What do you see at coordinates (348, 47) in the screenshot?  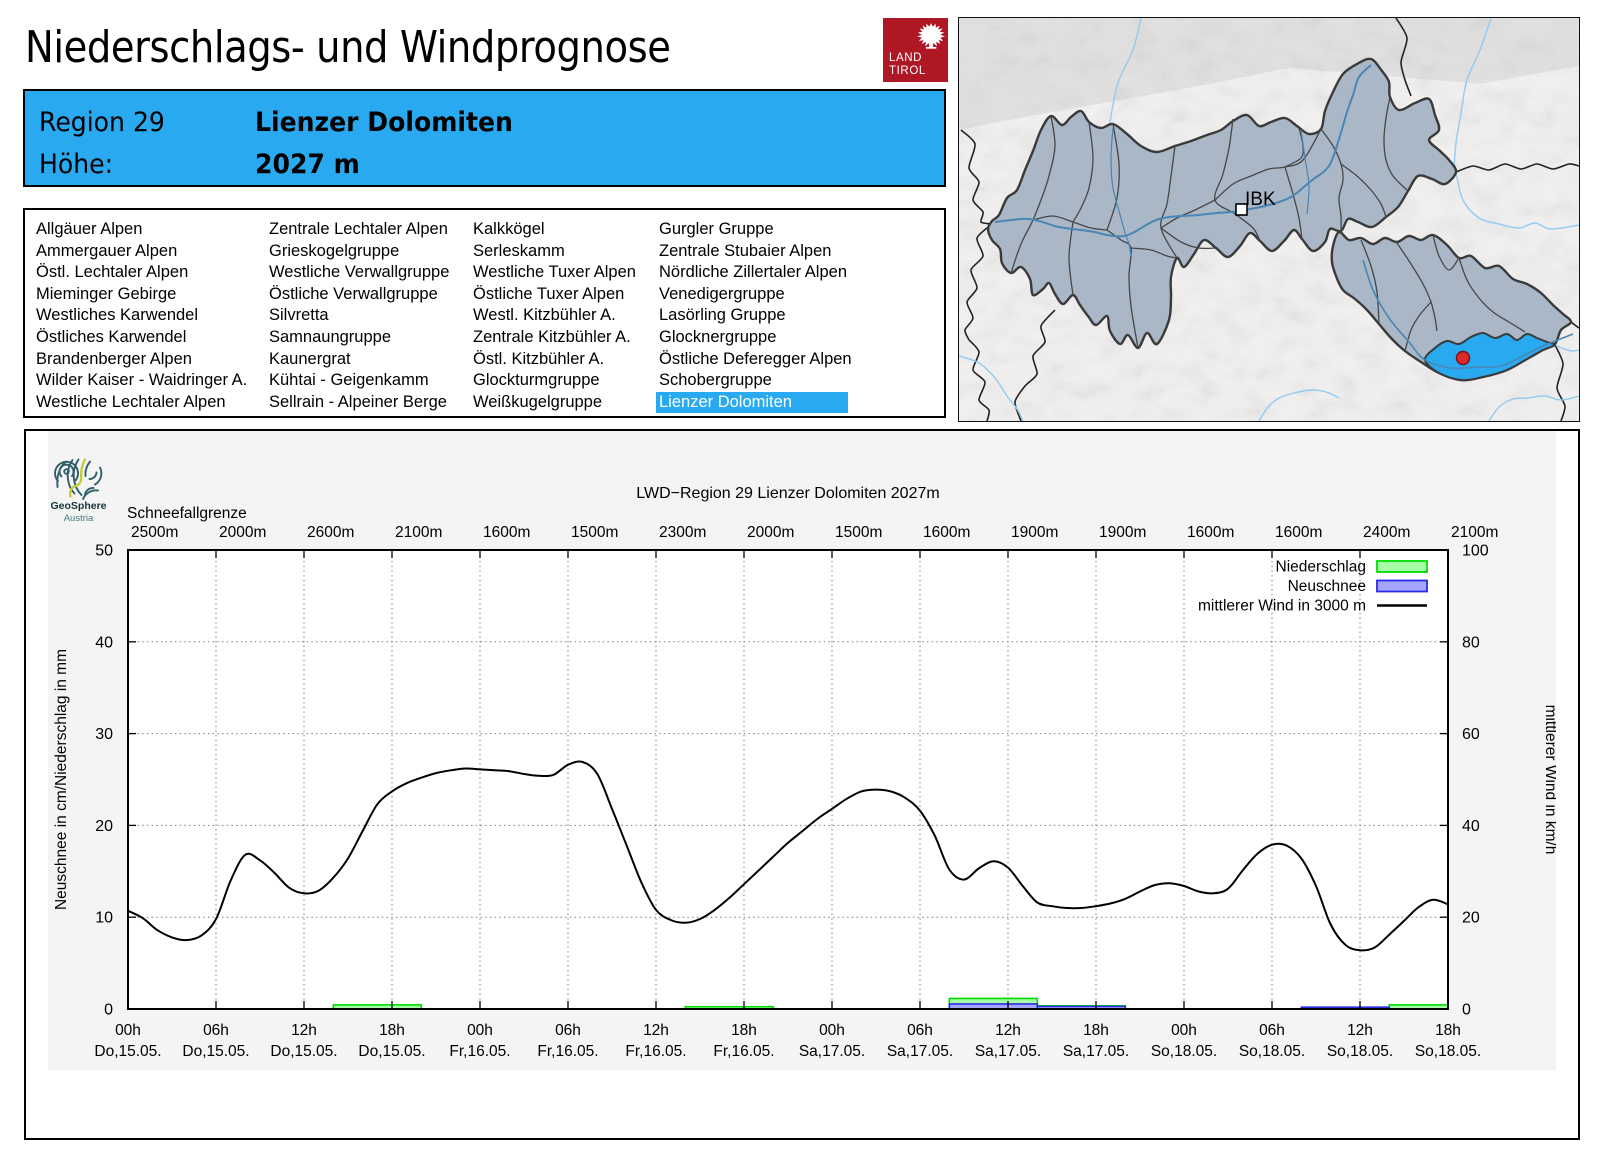 I see `page-title: Niederschlags- und Windprognose` at bounding box center [348, 47].